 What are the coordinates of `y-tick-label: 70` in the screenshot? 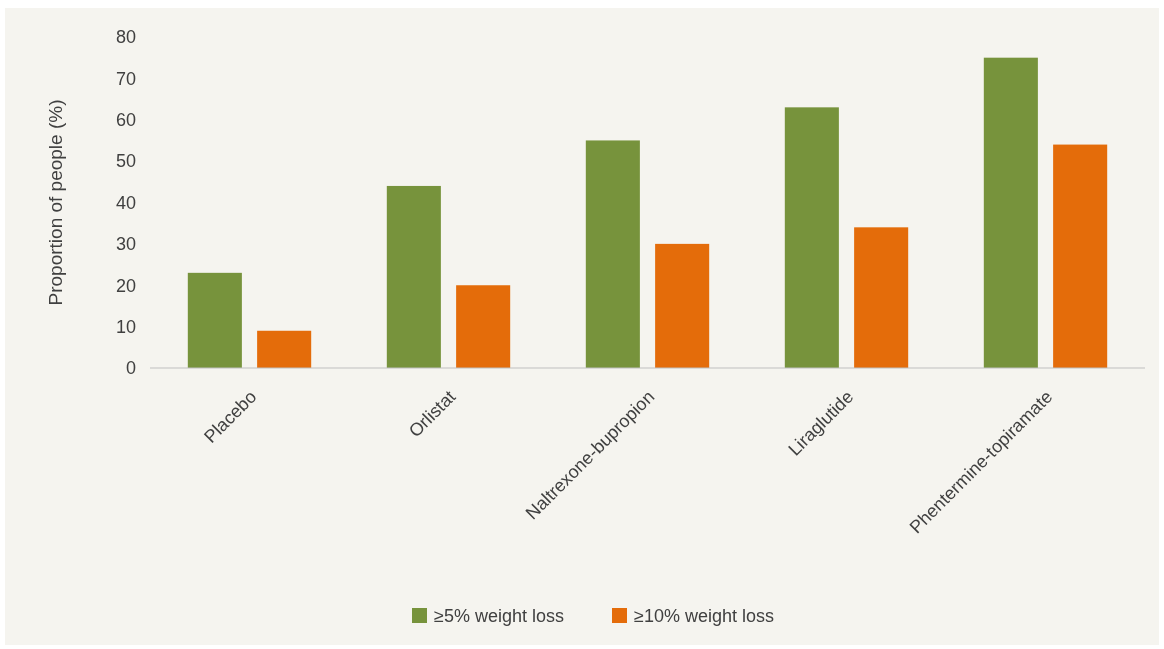 It's located at (125, 78).